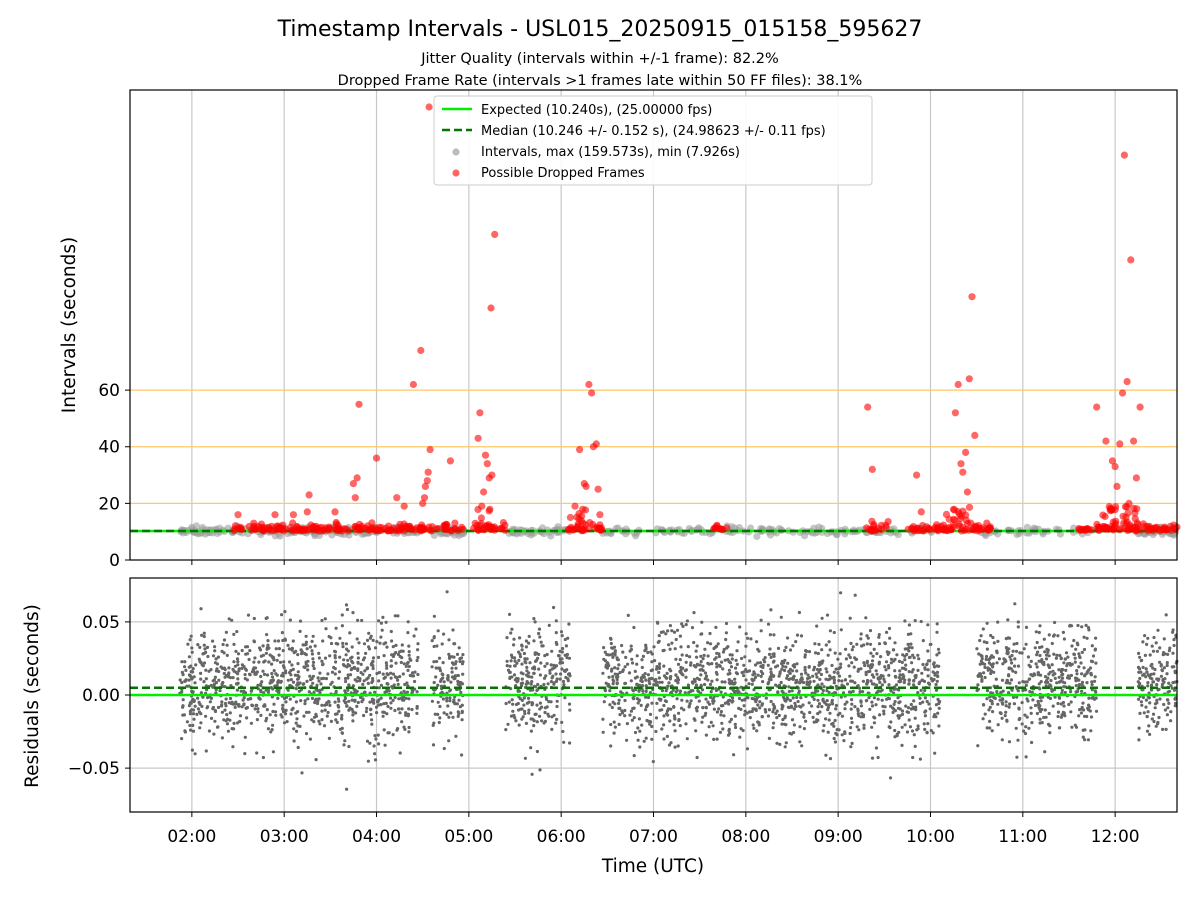 The width and height of the screenshot is (1200, 900). I want to click on top-y-tick-label: 60, so click(109, 391).